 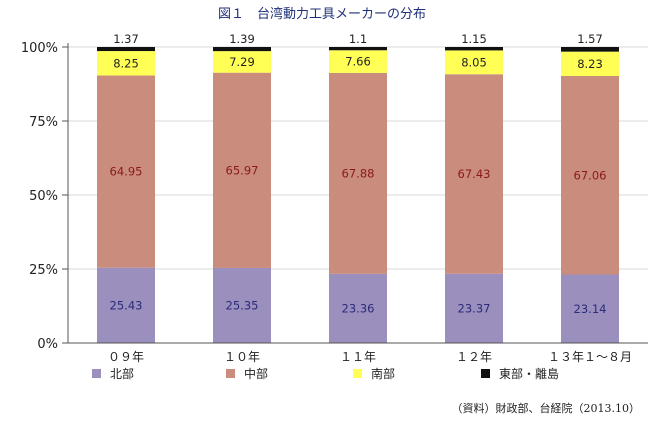 What do you see at coordinates (590, 357) in the screenshot?
I see `x-tick-label: １３年１〜８月` at bounding box center [590, 357].